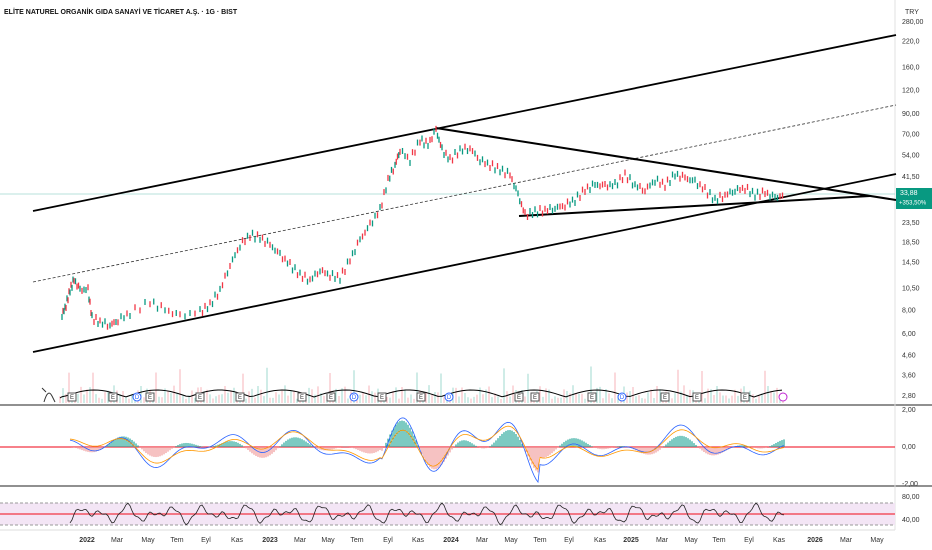  What do you see at coordinates (911, 67) in the screenshot?
I see `price-tick-label: 160,0` at bounding box center [911, 67].